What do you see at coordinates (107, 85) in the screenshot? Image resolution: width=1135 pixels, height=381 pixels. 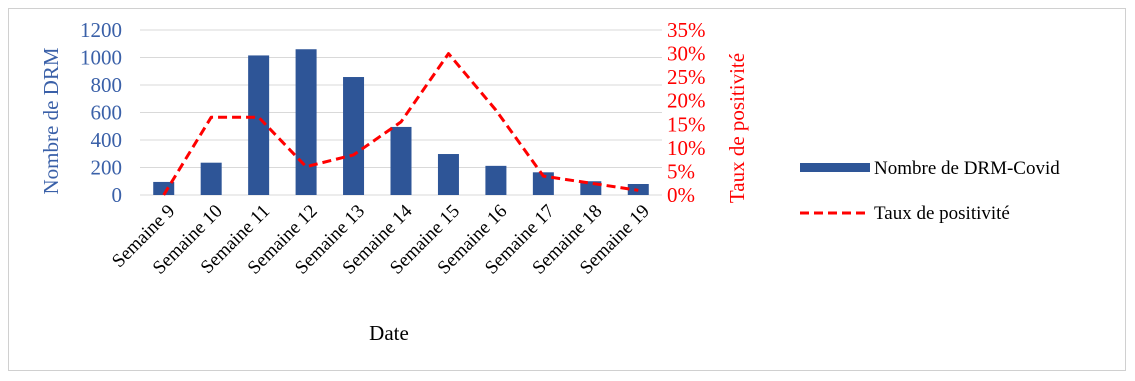 I see `y-tick-label: 800` at bounding box center [107, 85].